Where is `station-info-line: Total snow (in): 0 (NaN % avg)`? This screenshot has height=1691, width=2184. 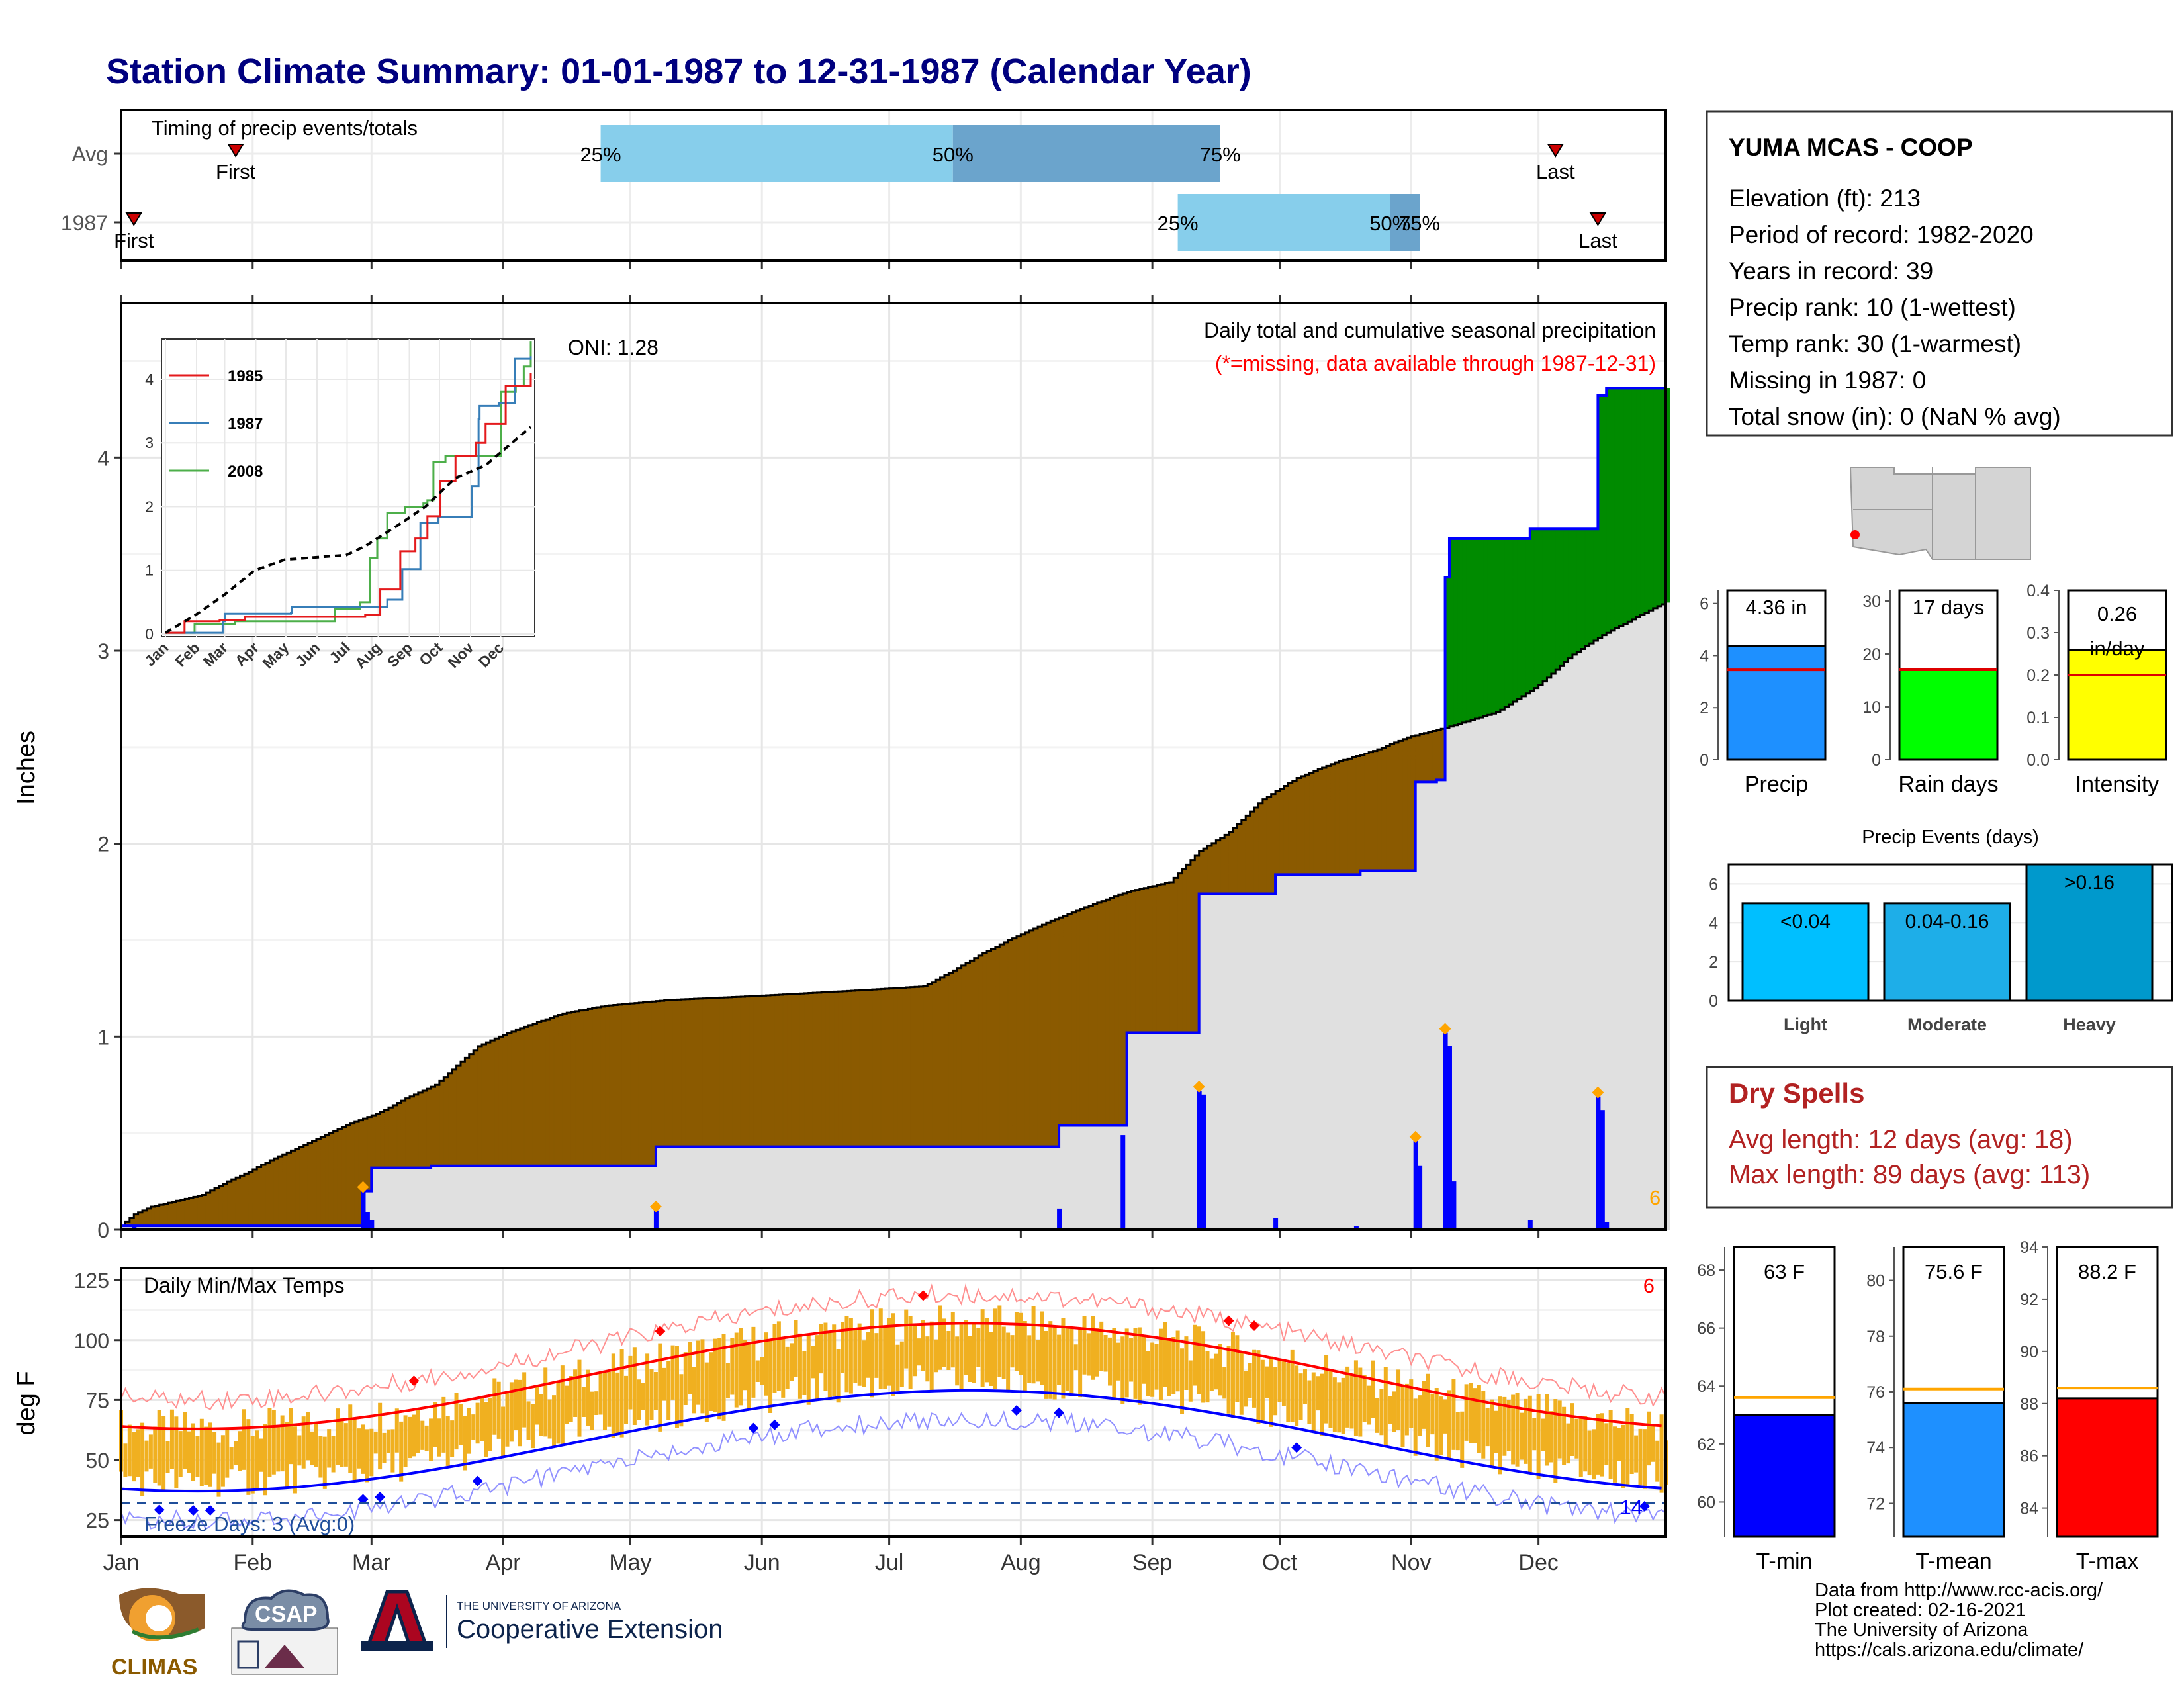 station-info-line: Total snow (in): 0 (NaN % avg) is located at coordinates (1895, 417).